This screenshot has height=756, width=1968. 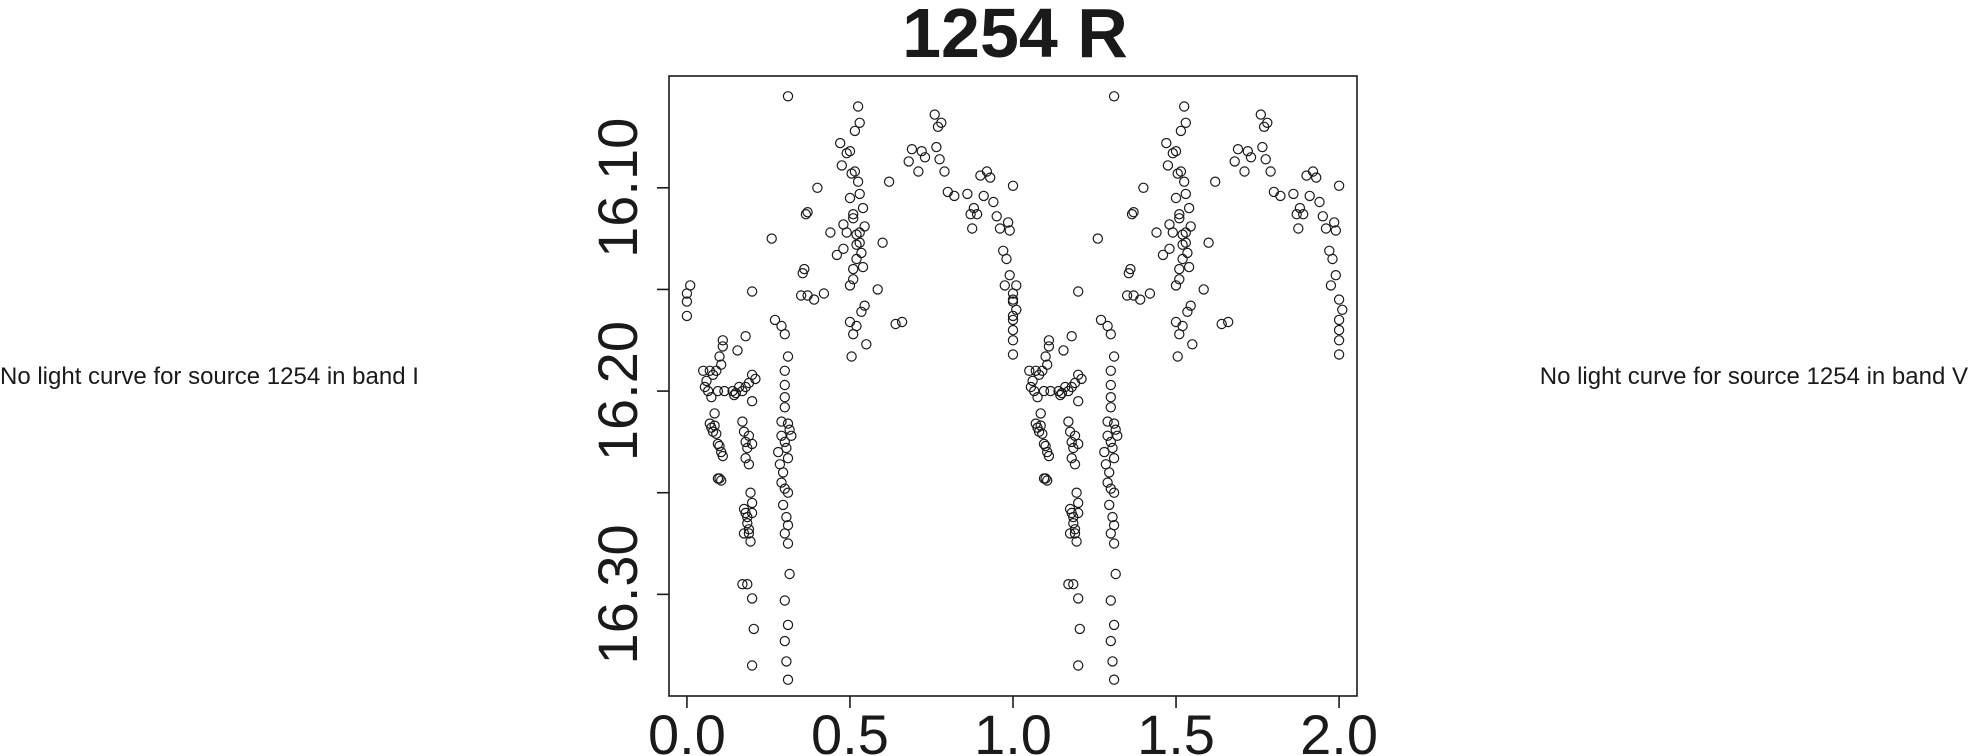 What do you see at coordinates (1013, 729) in the screenshot?
I see `x-tick-label: 1.0` at bounding box center [1013, 729].